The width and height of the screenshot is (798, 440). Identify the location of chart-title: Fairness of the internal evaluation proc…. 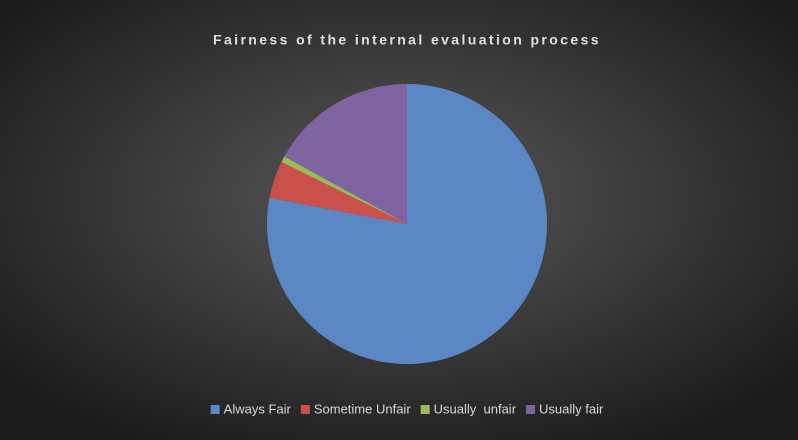
(407, 40).